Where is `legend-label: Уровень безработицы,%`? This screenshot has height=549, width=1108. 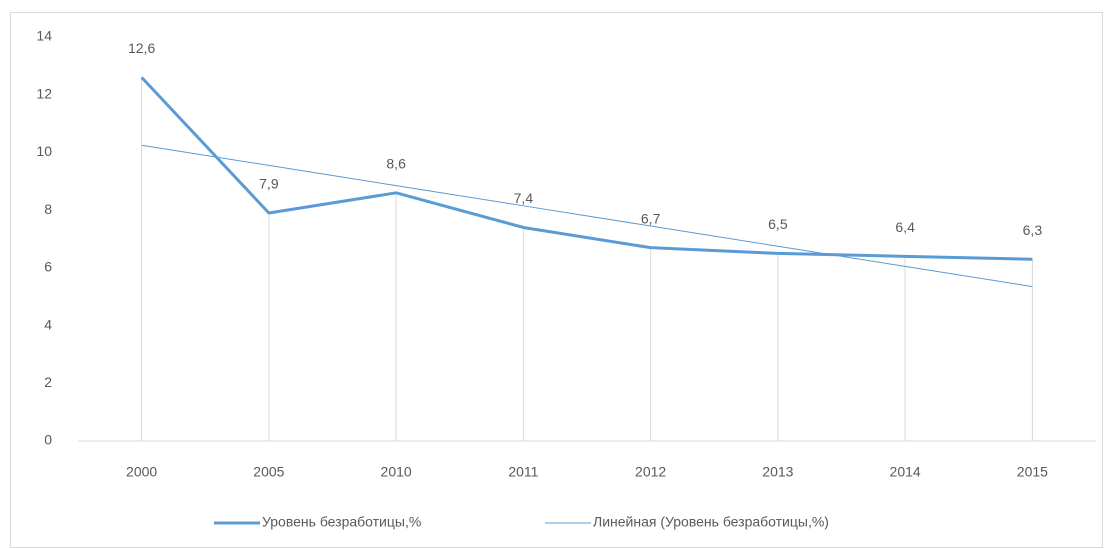
legend-label: Уровень безработицы,% is located at coordinates (341, 522).